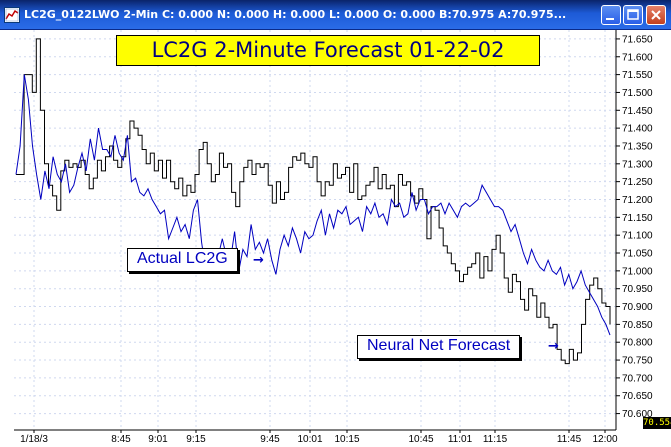  Describe the element at coordinates (328, 50) in the screenshot. I see `chart-title: LC2G 2-Minute Forecast 01-22-02` at that location.